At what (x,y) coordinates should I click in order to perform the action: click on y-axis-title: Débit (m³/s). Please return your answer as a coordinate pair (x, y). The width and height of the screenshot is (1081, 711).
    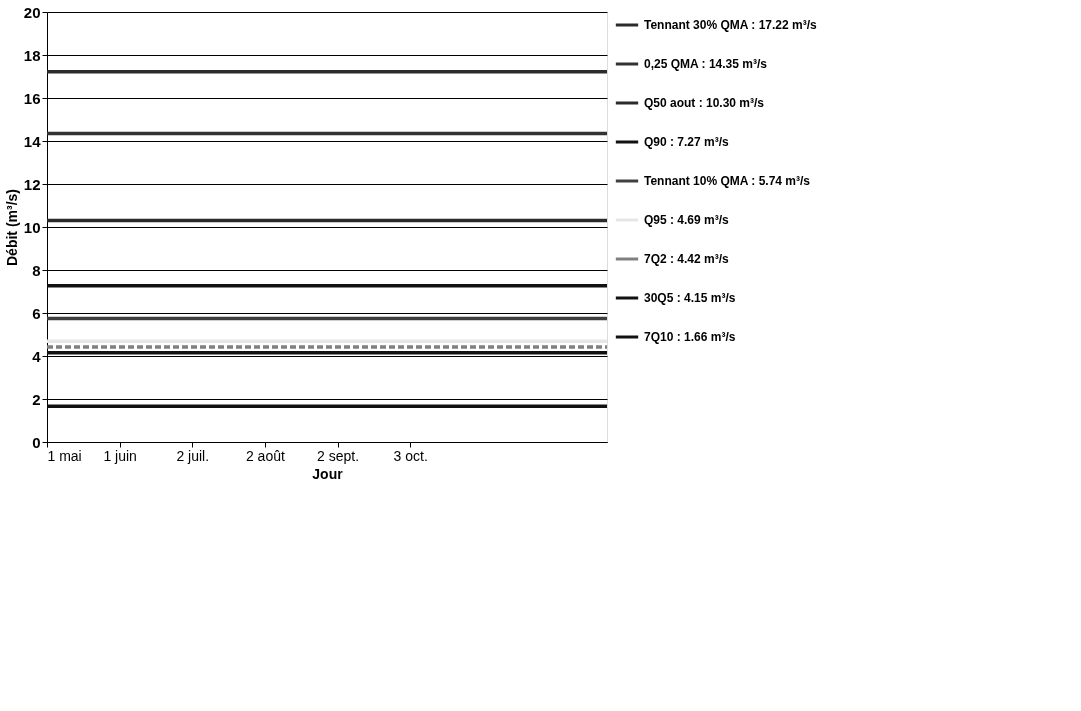
    Looking at the image, I should click on (11, 227).